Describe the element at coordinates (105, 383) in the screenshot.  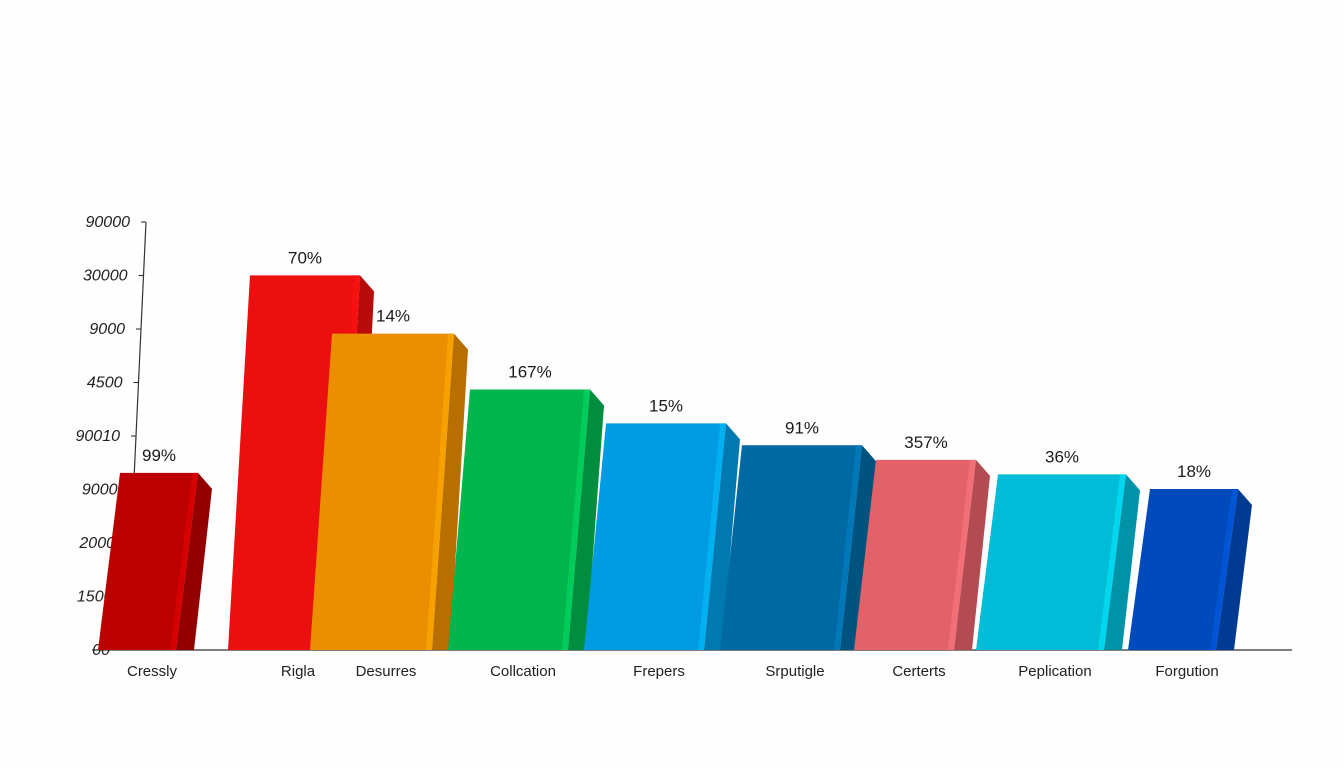
I see `y-tick-label: 4500` at that location.